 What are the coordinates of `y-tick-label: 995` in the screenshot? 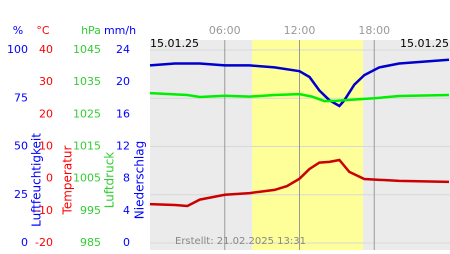 It's located at (90, 210).